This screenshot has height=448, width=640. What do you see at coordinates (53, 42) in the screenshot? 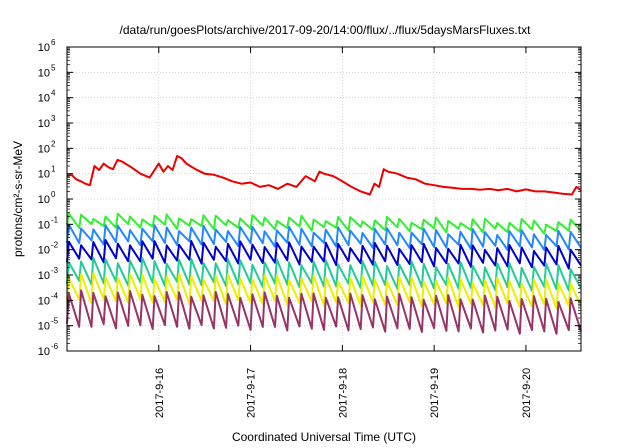
I see `y-tick-exponent: 6` at bounding box center [53, 42].